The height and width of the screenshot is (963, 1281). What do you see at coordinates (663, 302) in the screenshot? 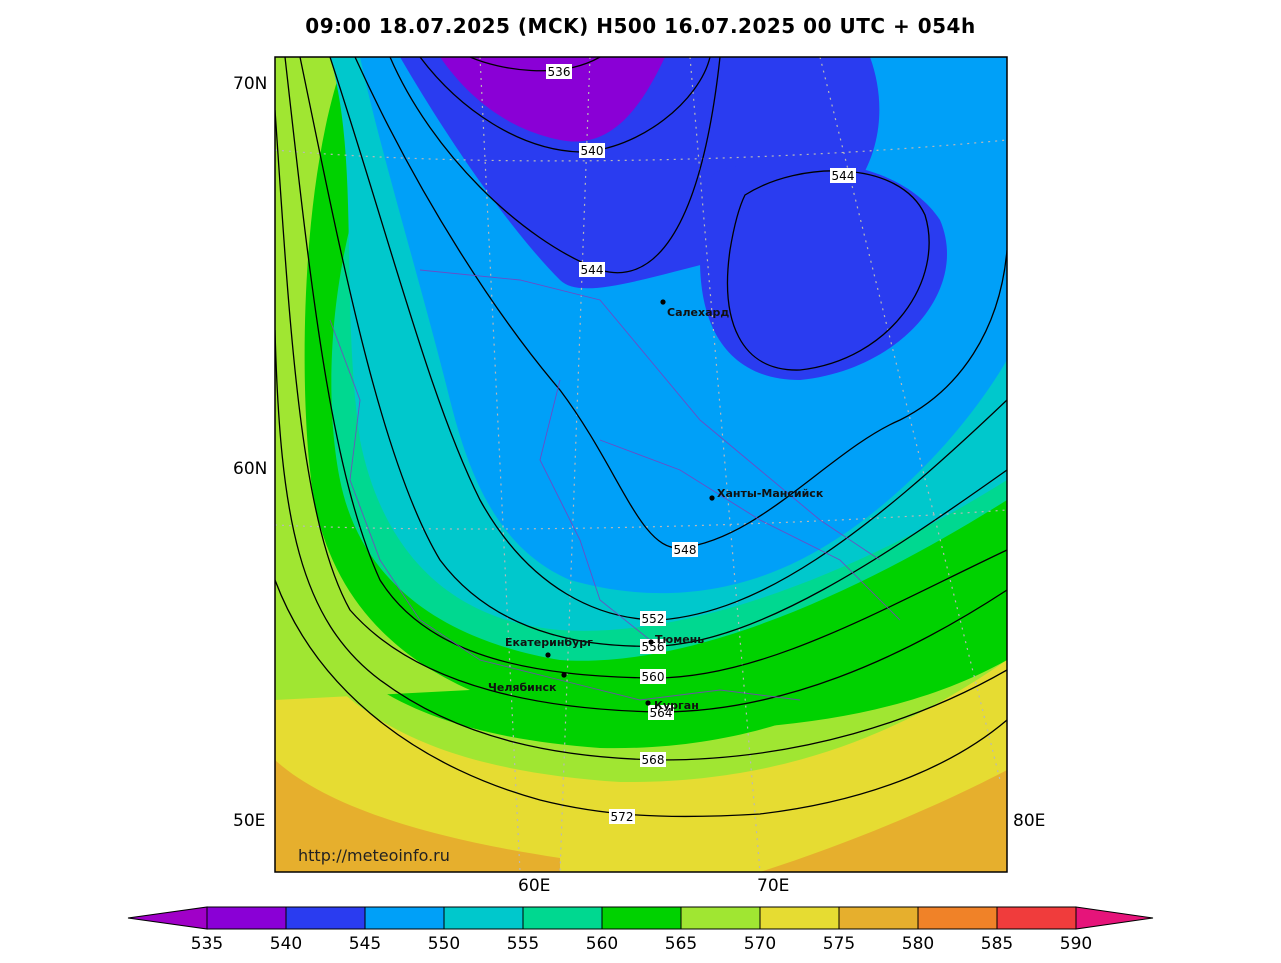
I see `city-dot-salekhard` at bounding box center [663, 302].